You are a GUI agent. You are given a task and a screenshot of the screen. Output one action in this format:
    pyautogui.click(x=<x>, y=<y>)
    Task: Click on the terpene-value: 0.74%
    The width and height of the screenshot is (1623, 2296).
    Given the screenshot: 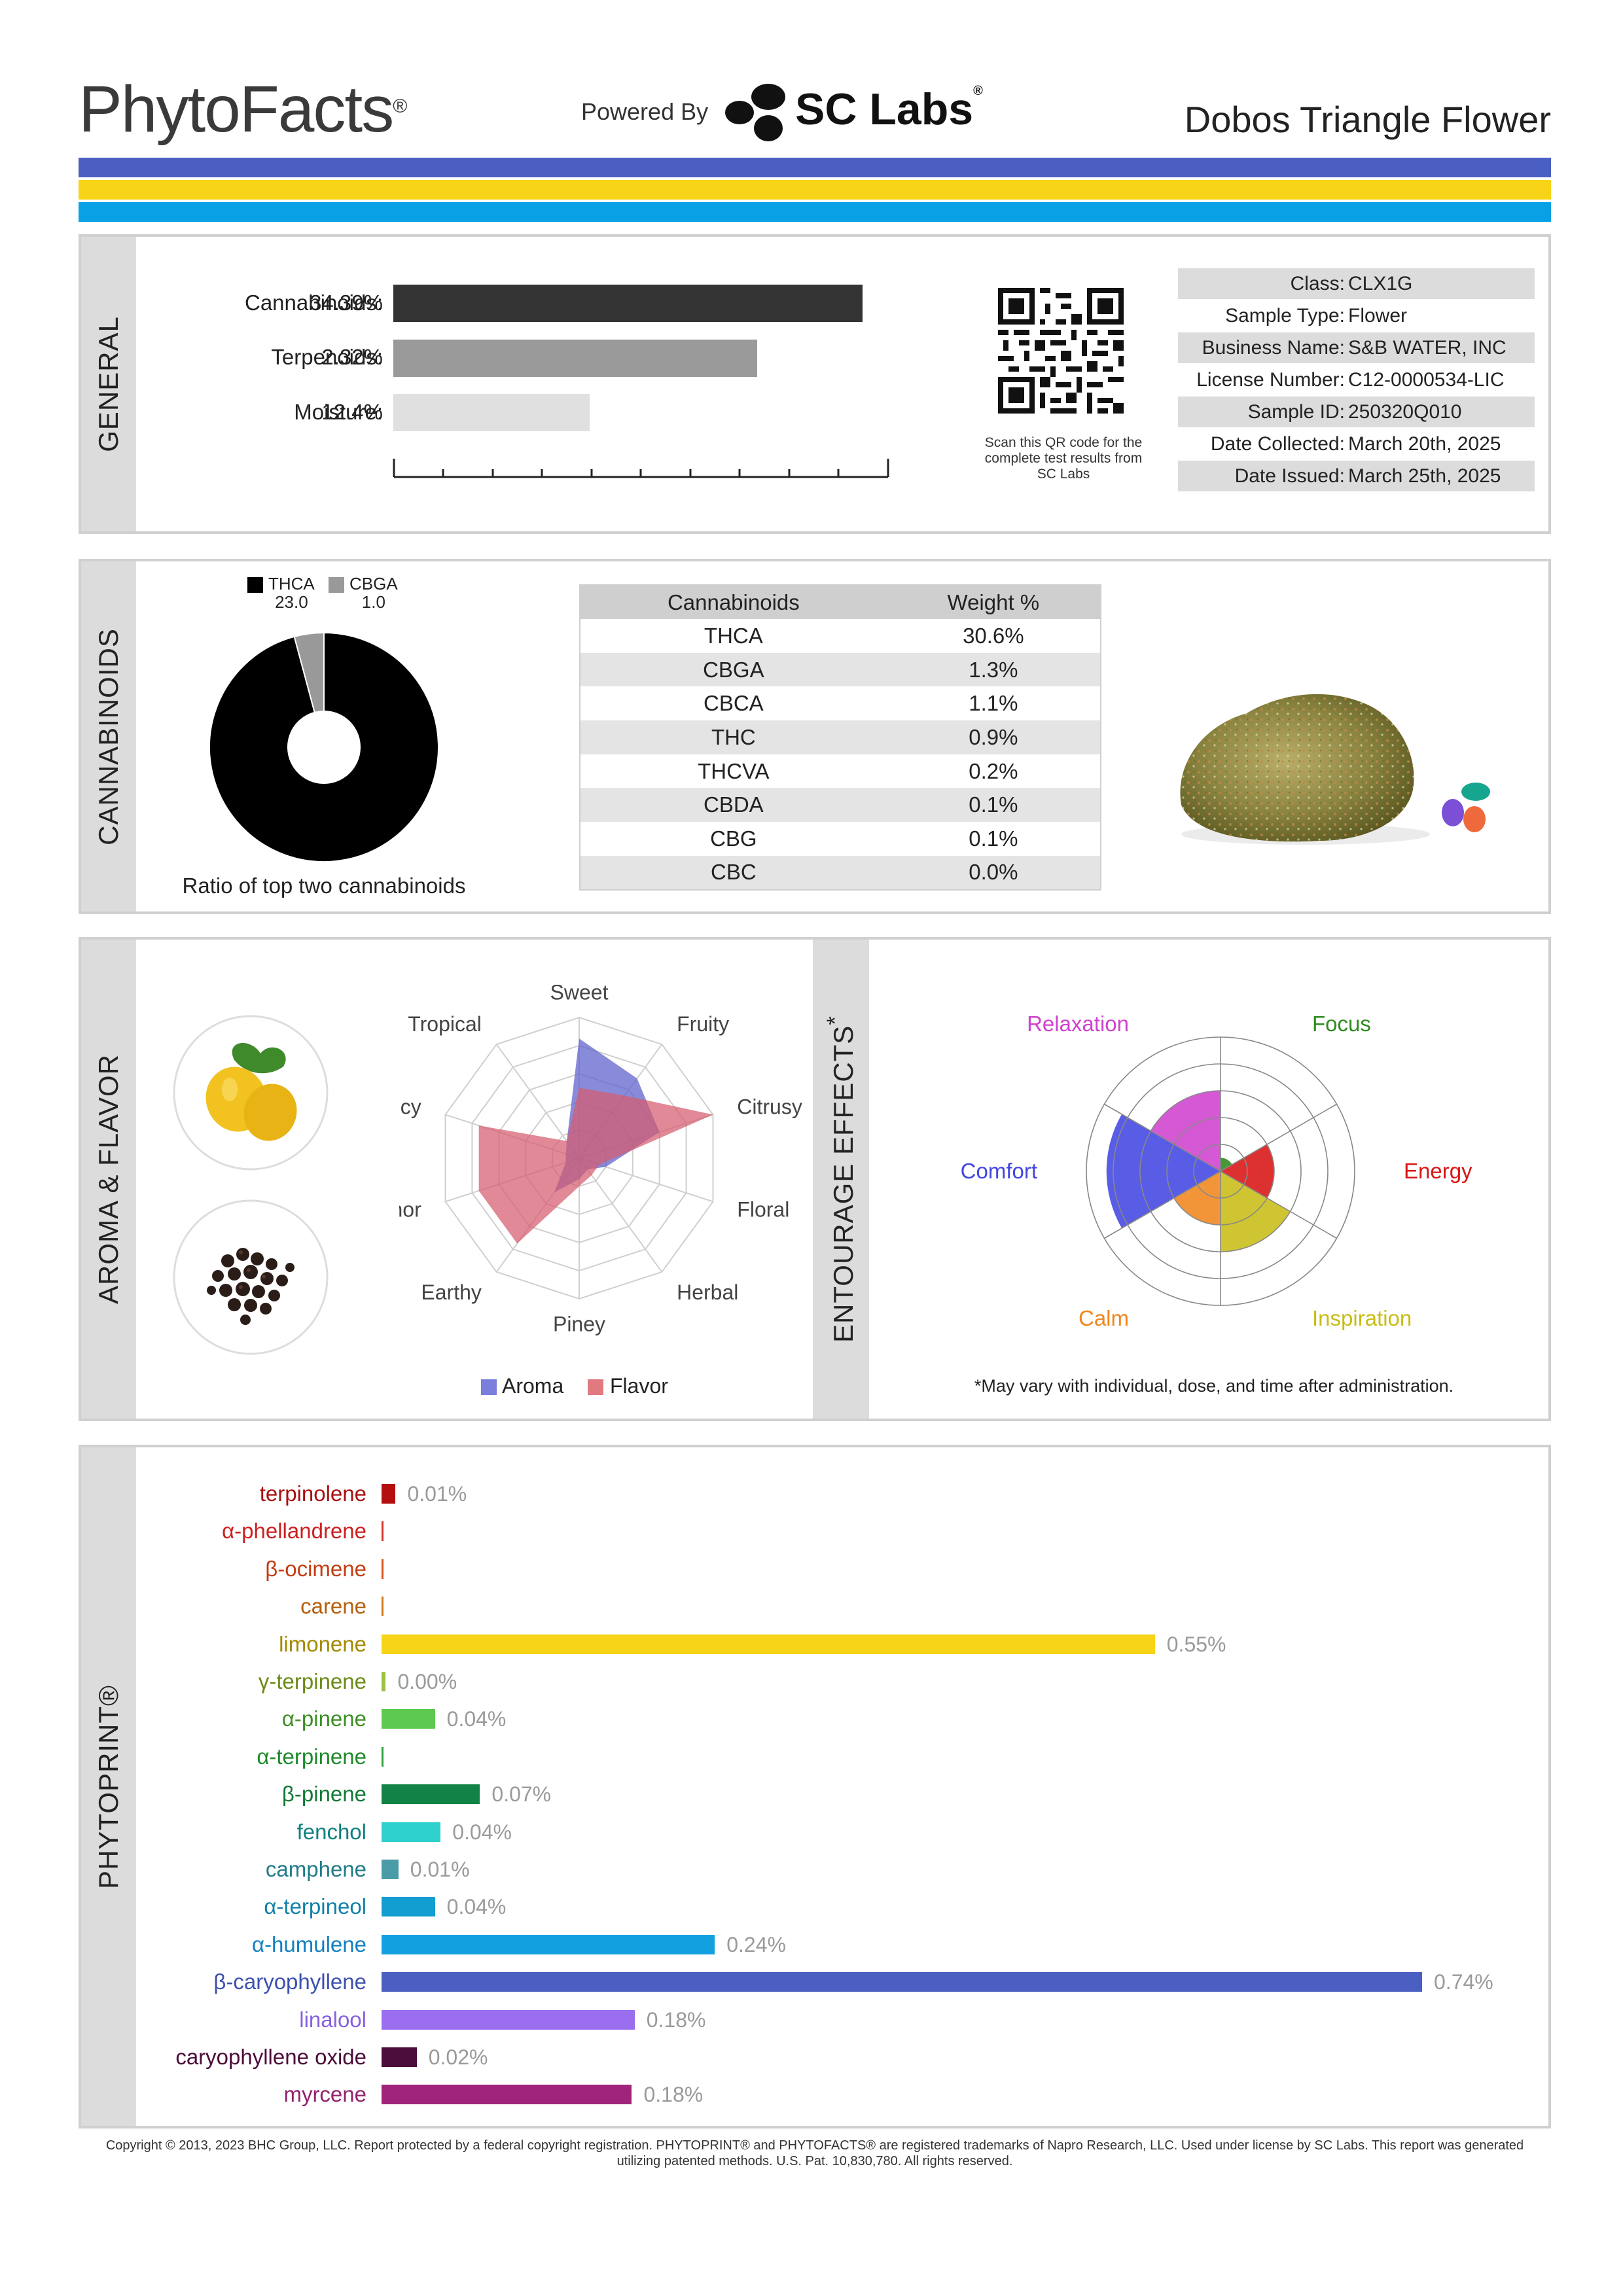 What is the action you would take?
    pyautogui.click(x=1463, y=1982)
    